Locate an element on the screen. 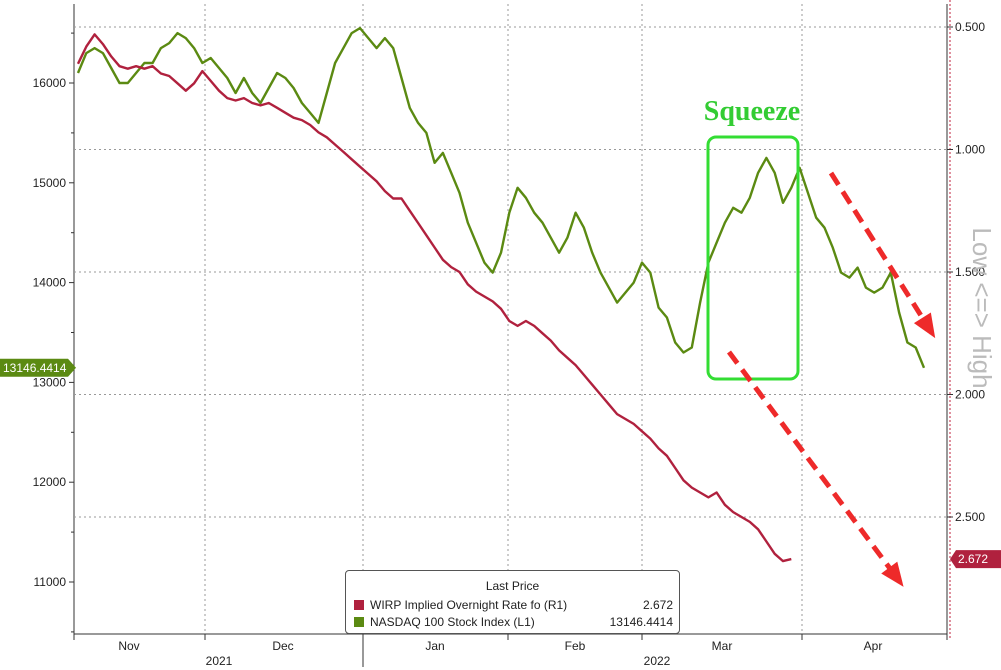 This screenshot has width=1001, height=670. x-month-label: Dec is located at coordinates (282, 646).